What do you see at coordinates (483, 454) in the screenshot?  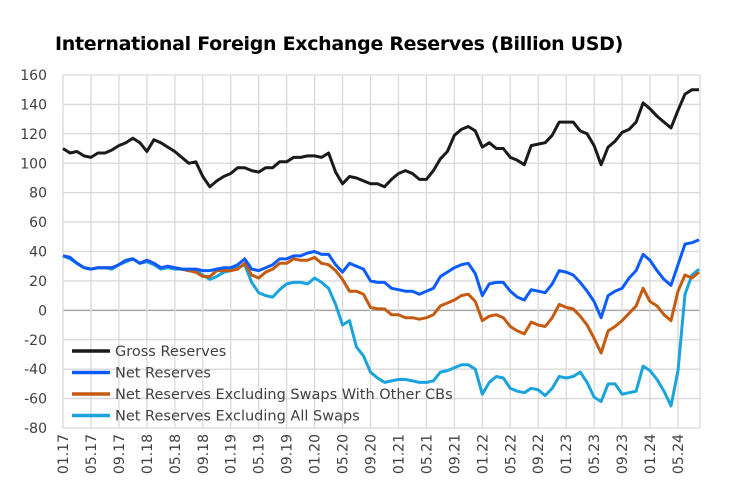 I see `x-tick-label: 01.22` at bounding box center [483, 454].